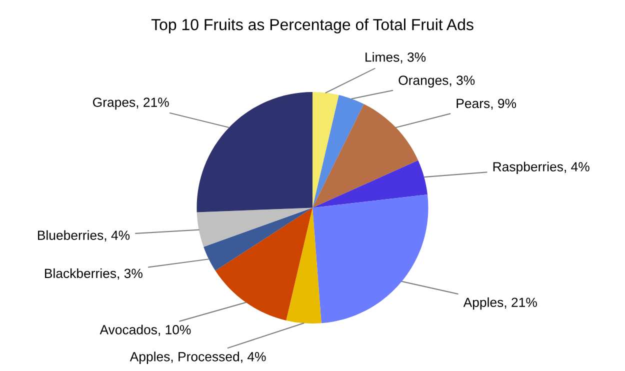 This screenshot has width=625, height=371. Describe the element at coordinates (436, 82) in the screenshot. I see `slice-label: Oranges, 3%` at that location.